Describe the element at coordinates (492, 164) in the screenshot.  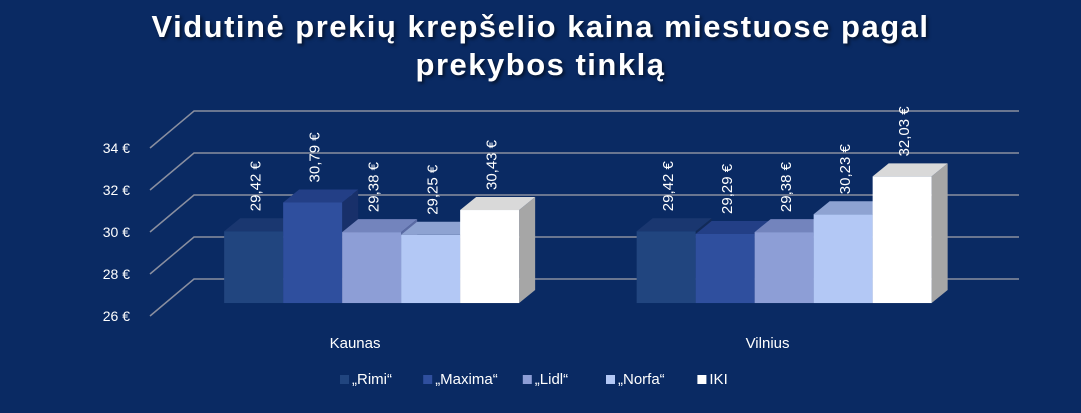
I see `data-label: 30,43 €` at that location.